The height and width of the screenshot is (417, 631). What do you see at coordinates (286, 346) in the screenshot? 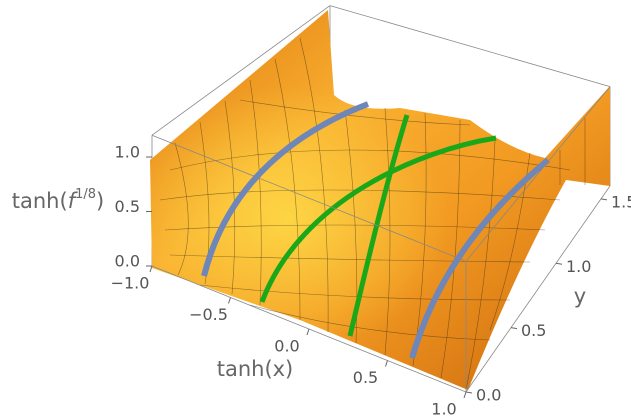
I see `x-tick-label: 0.0` at bounding box center [286, 346].